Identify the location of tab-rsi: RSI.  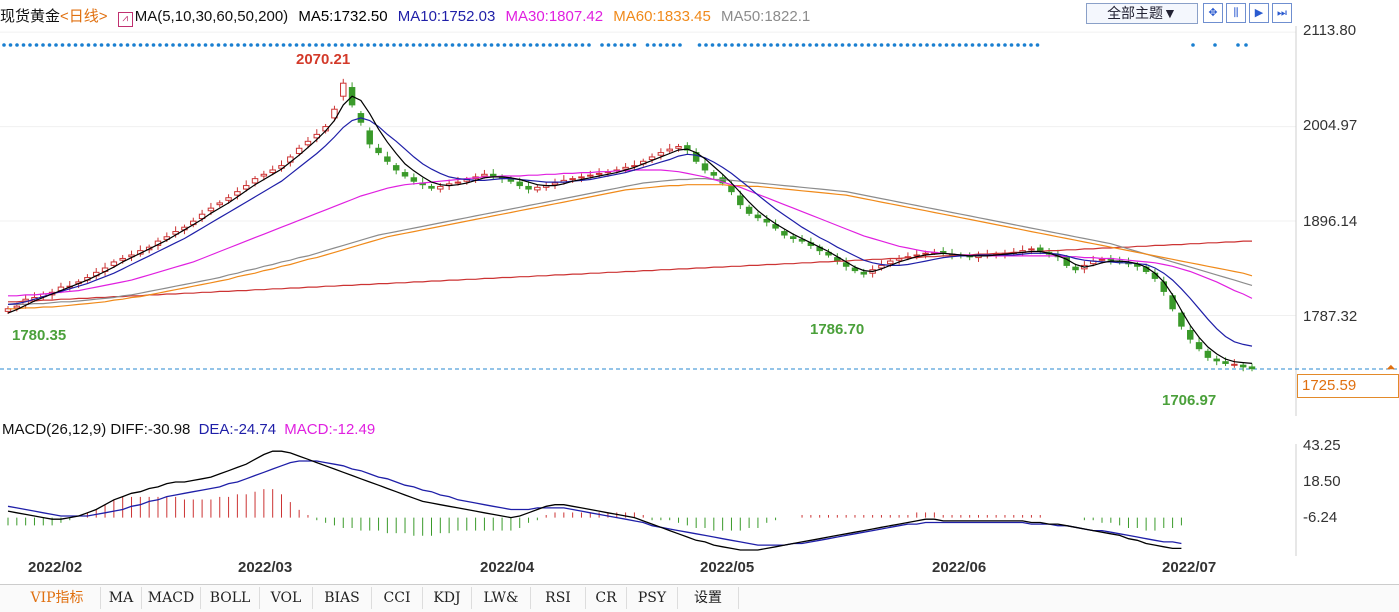
(558, 598).